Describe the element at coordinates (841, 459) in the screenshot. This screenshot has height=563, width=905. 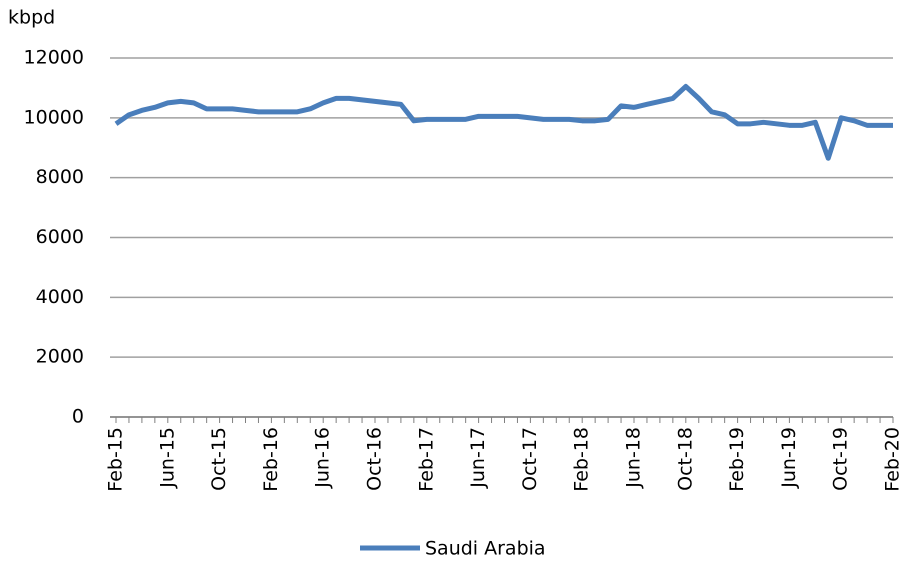
I see `x-tick-label: Oct-19` at that location.